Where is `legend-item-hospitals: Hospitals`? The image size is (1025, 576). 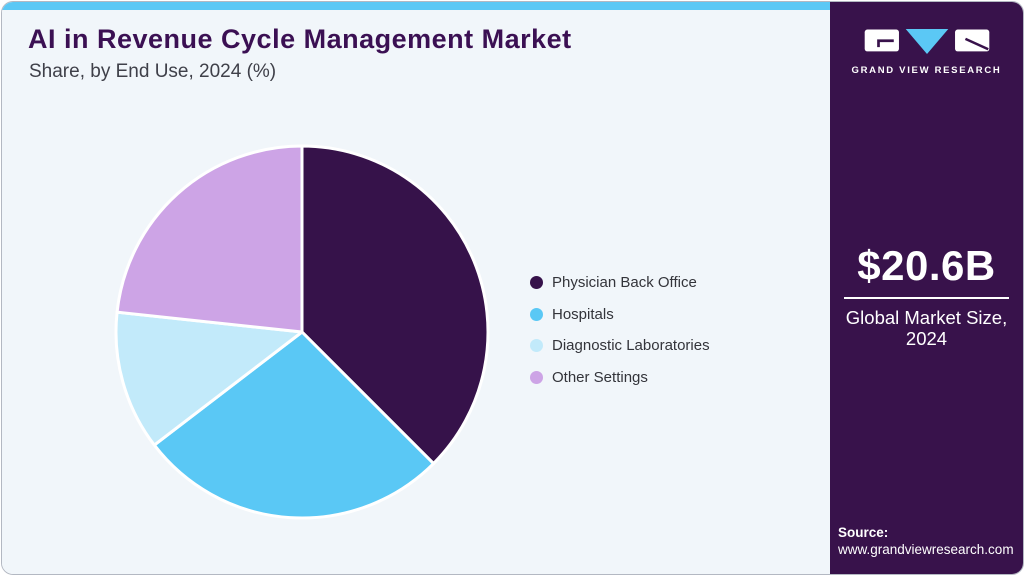
legend-item-hospitals: Hospitals is located at coordinates (620, 314).